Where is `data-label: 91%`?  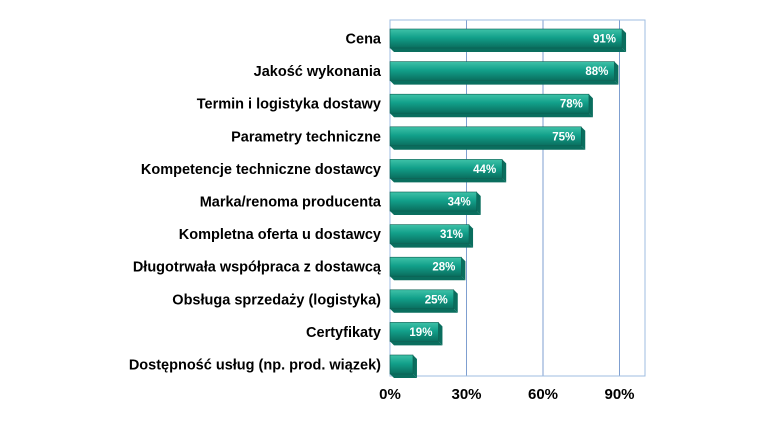 data-label: 91% is located at coordinates (604, 40).